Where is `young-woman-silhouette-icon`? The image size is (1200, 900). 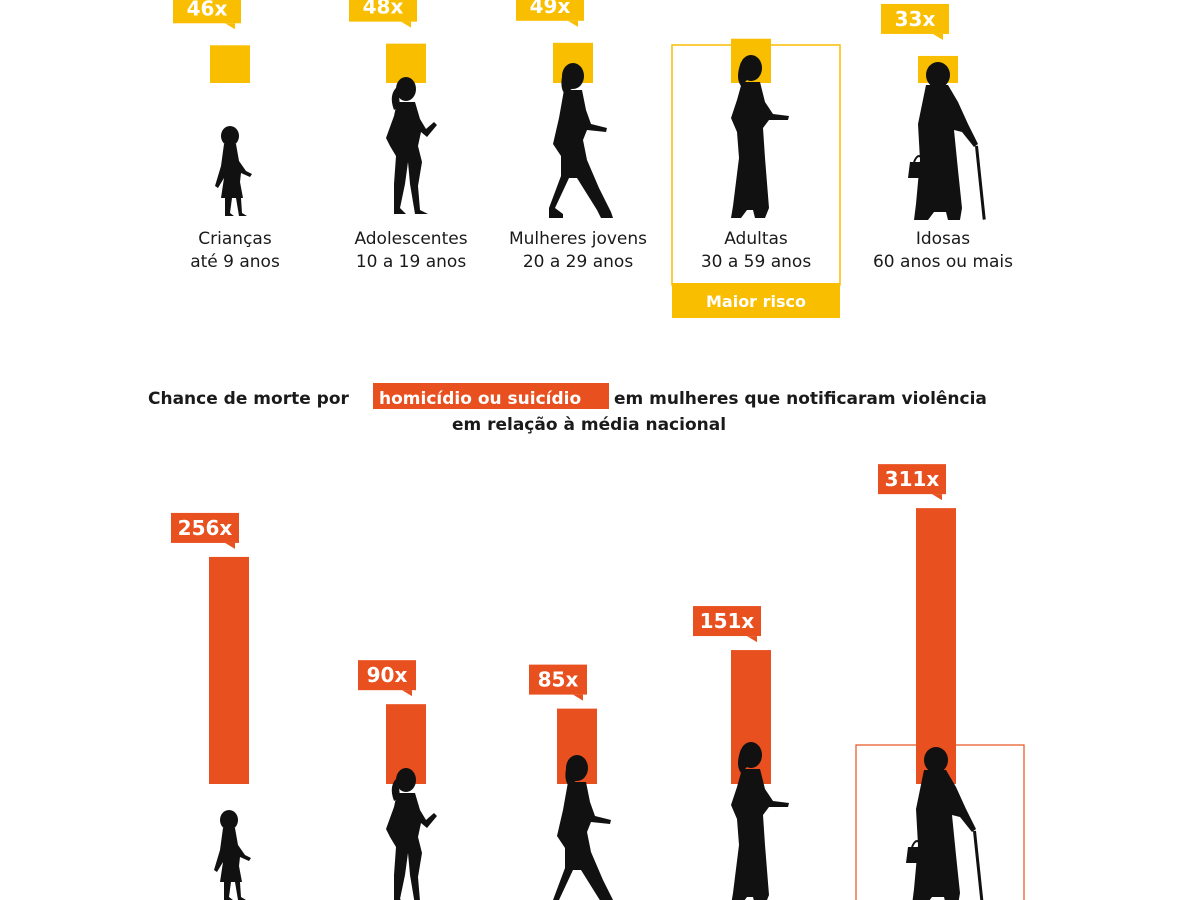 young-woman-silhouette-icon is located at coordinates (581, 140).